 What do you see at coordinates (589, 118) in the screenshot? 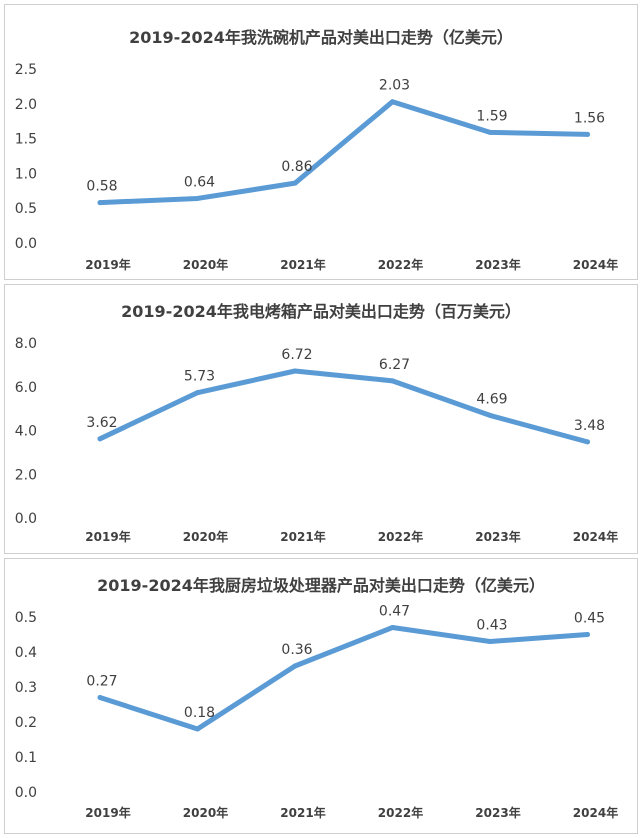
I see `dishwasher-data-label: 1.56` at bounding box center [589, 118].